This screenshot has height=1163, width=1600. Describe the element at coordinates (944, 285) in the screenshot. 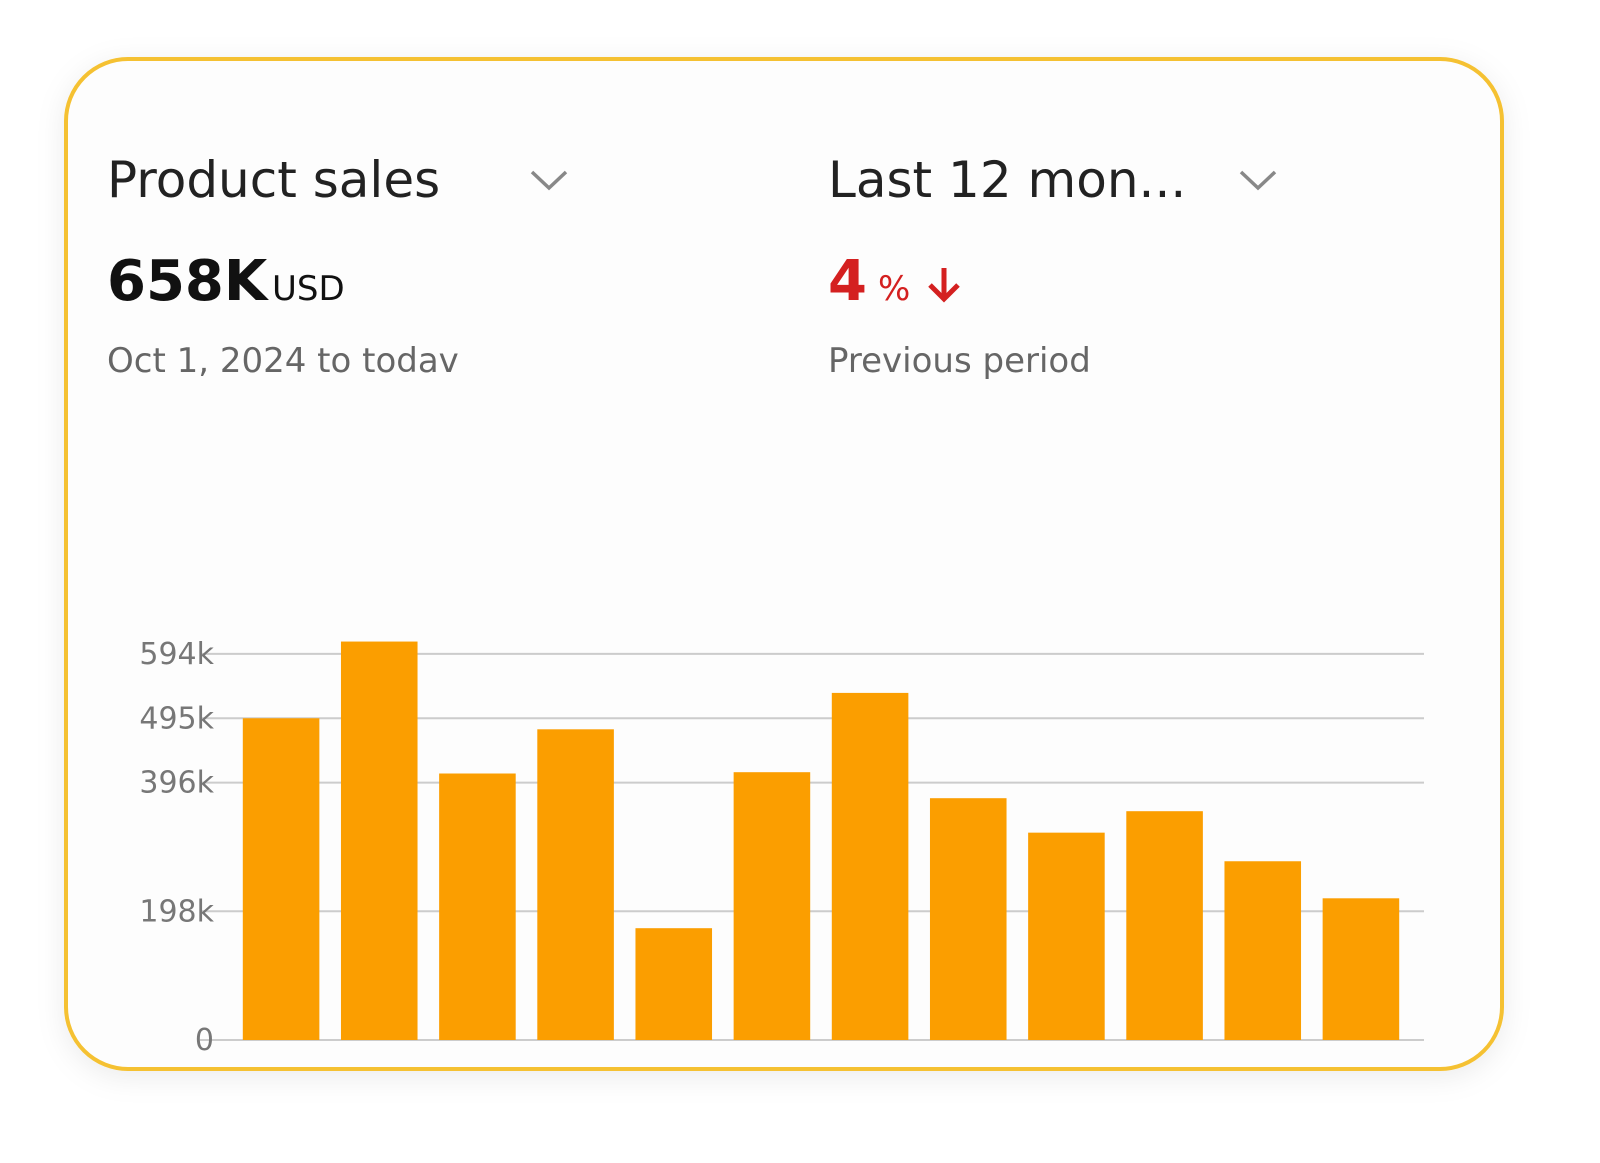

I see `down-arrow` at that location.